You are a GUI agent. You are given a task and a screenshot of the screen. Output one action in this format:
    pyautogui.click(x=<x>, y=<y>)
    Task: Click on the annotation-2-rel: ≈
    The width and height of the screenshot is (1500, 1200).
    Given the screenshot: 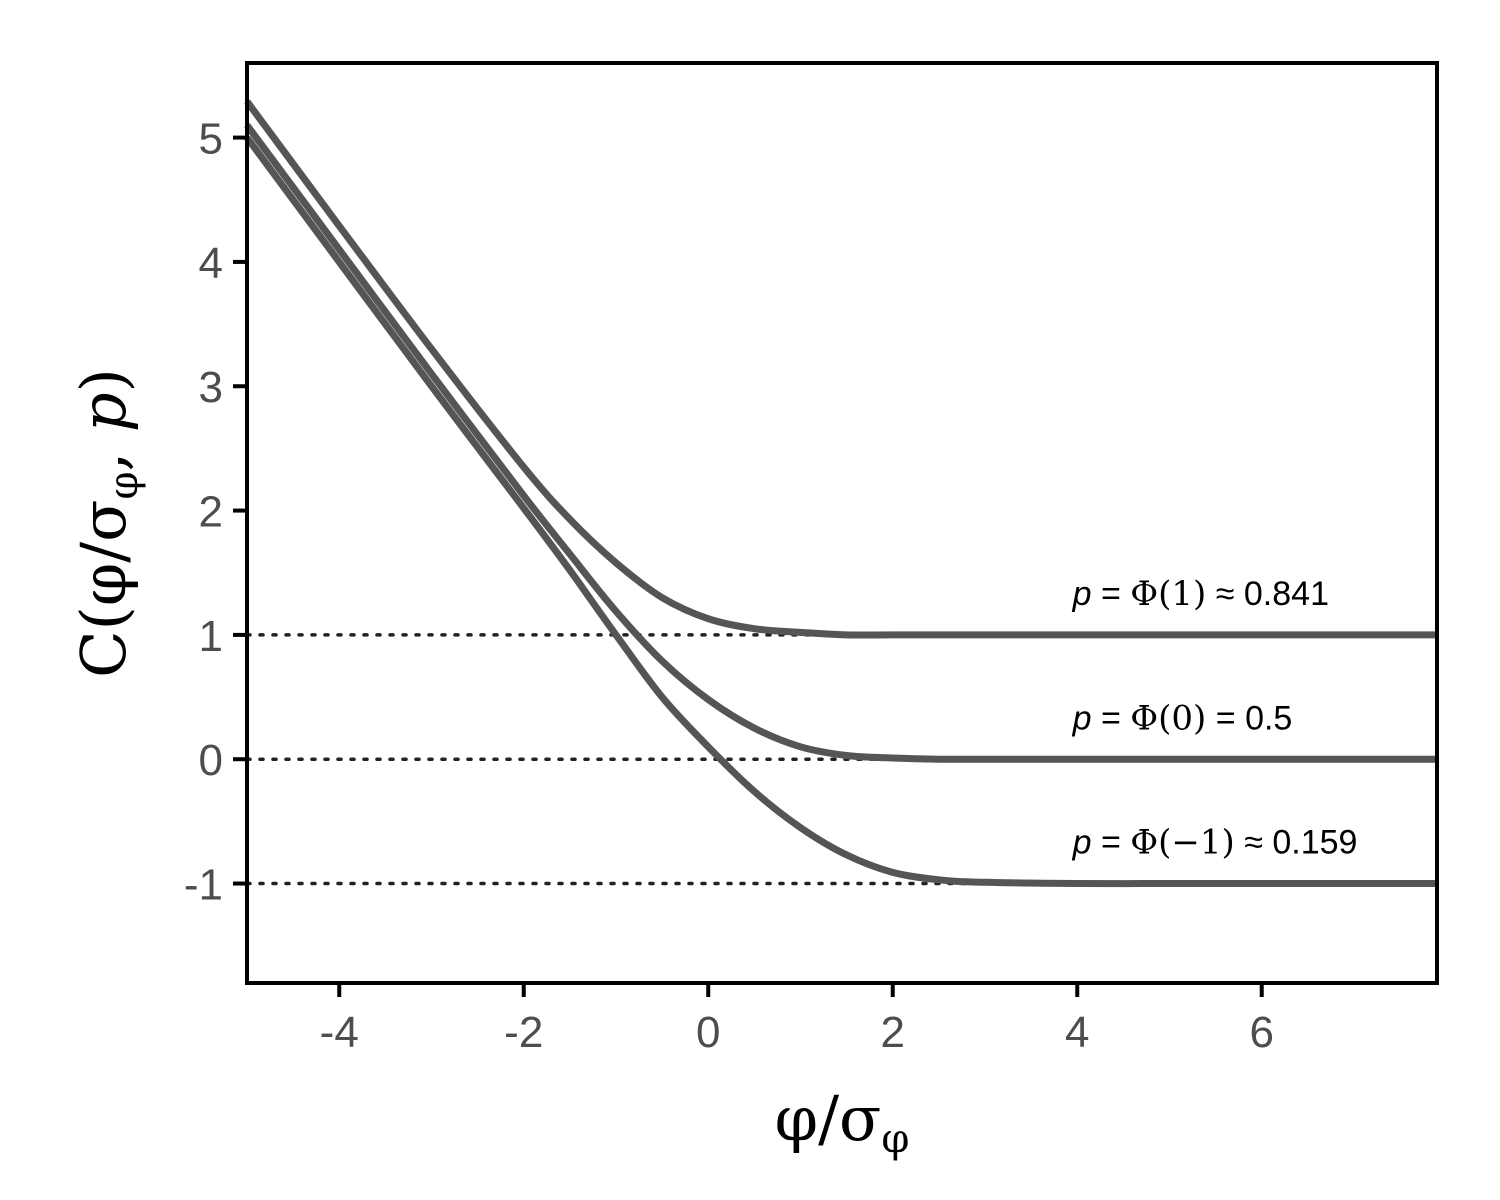 What is the action you would take?
    pyautogui.click(x=1254, y=843)
    